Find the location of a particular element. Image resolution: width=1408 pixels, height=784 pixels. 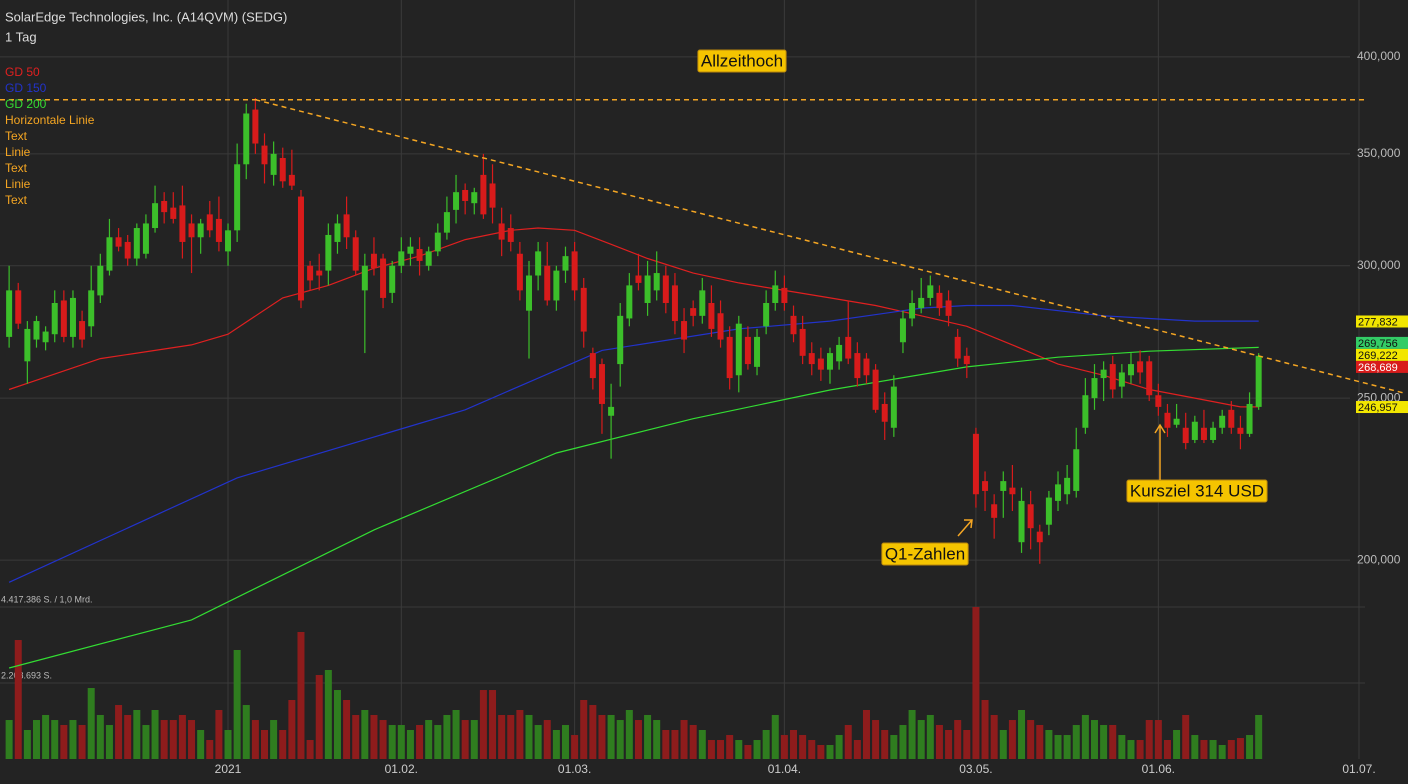

legend-entry: GD 150 is located at coordinates (26, 88).